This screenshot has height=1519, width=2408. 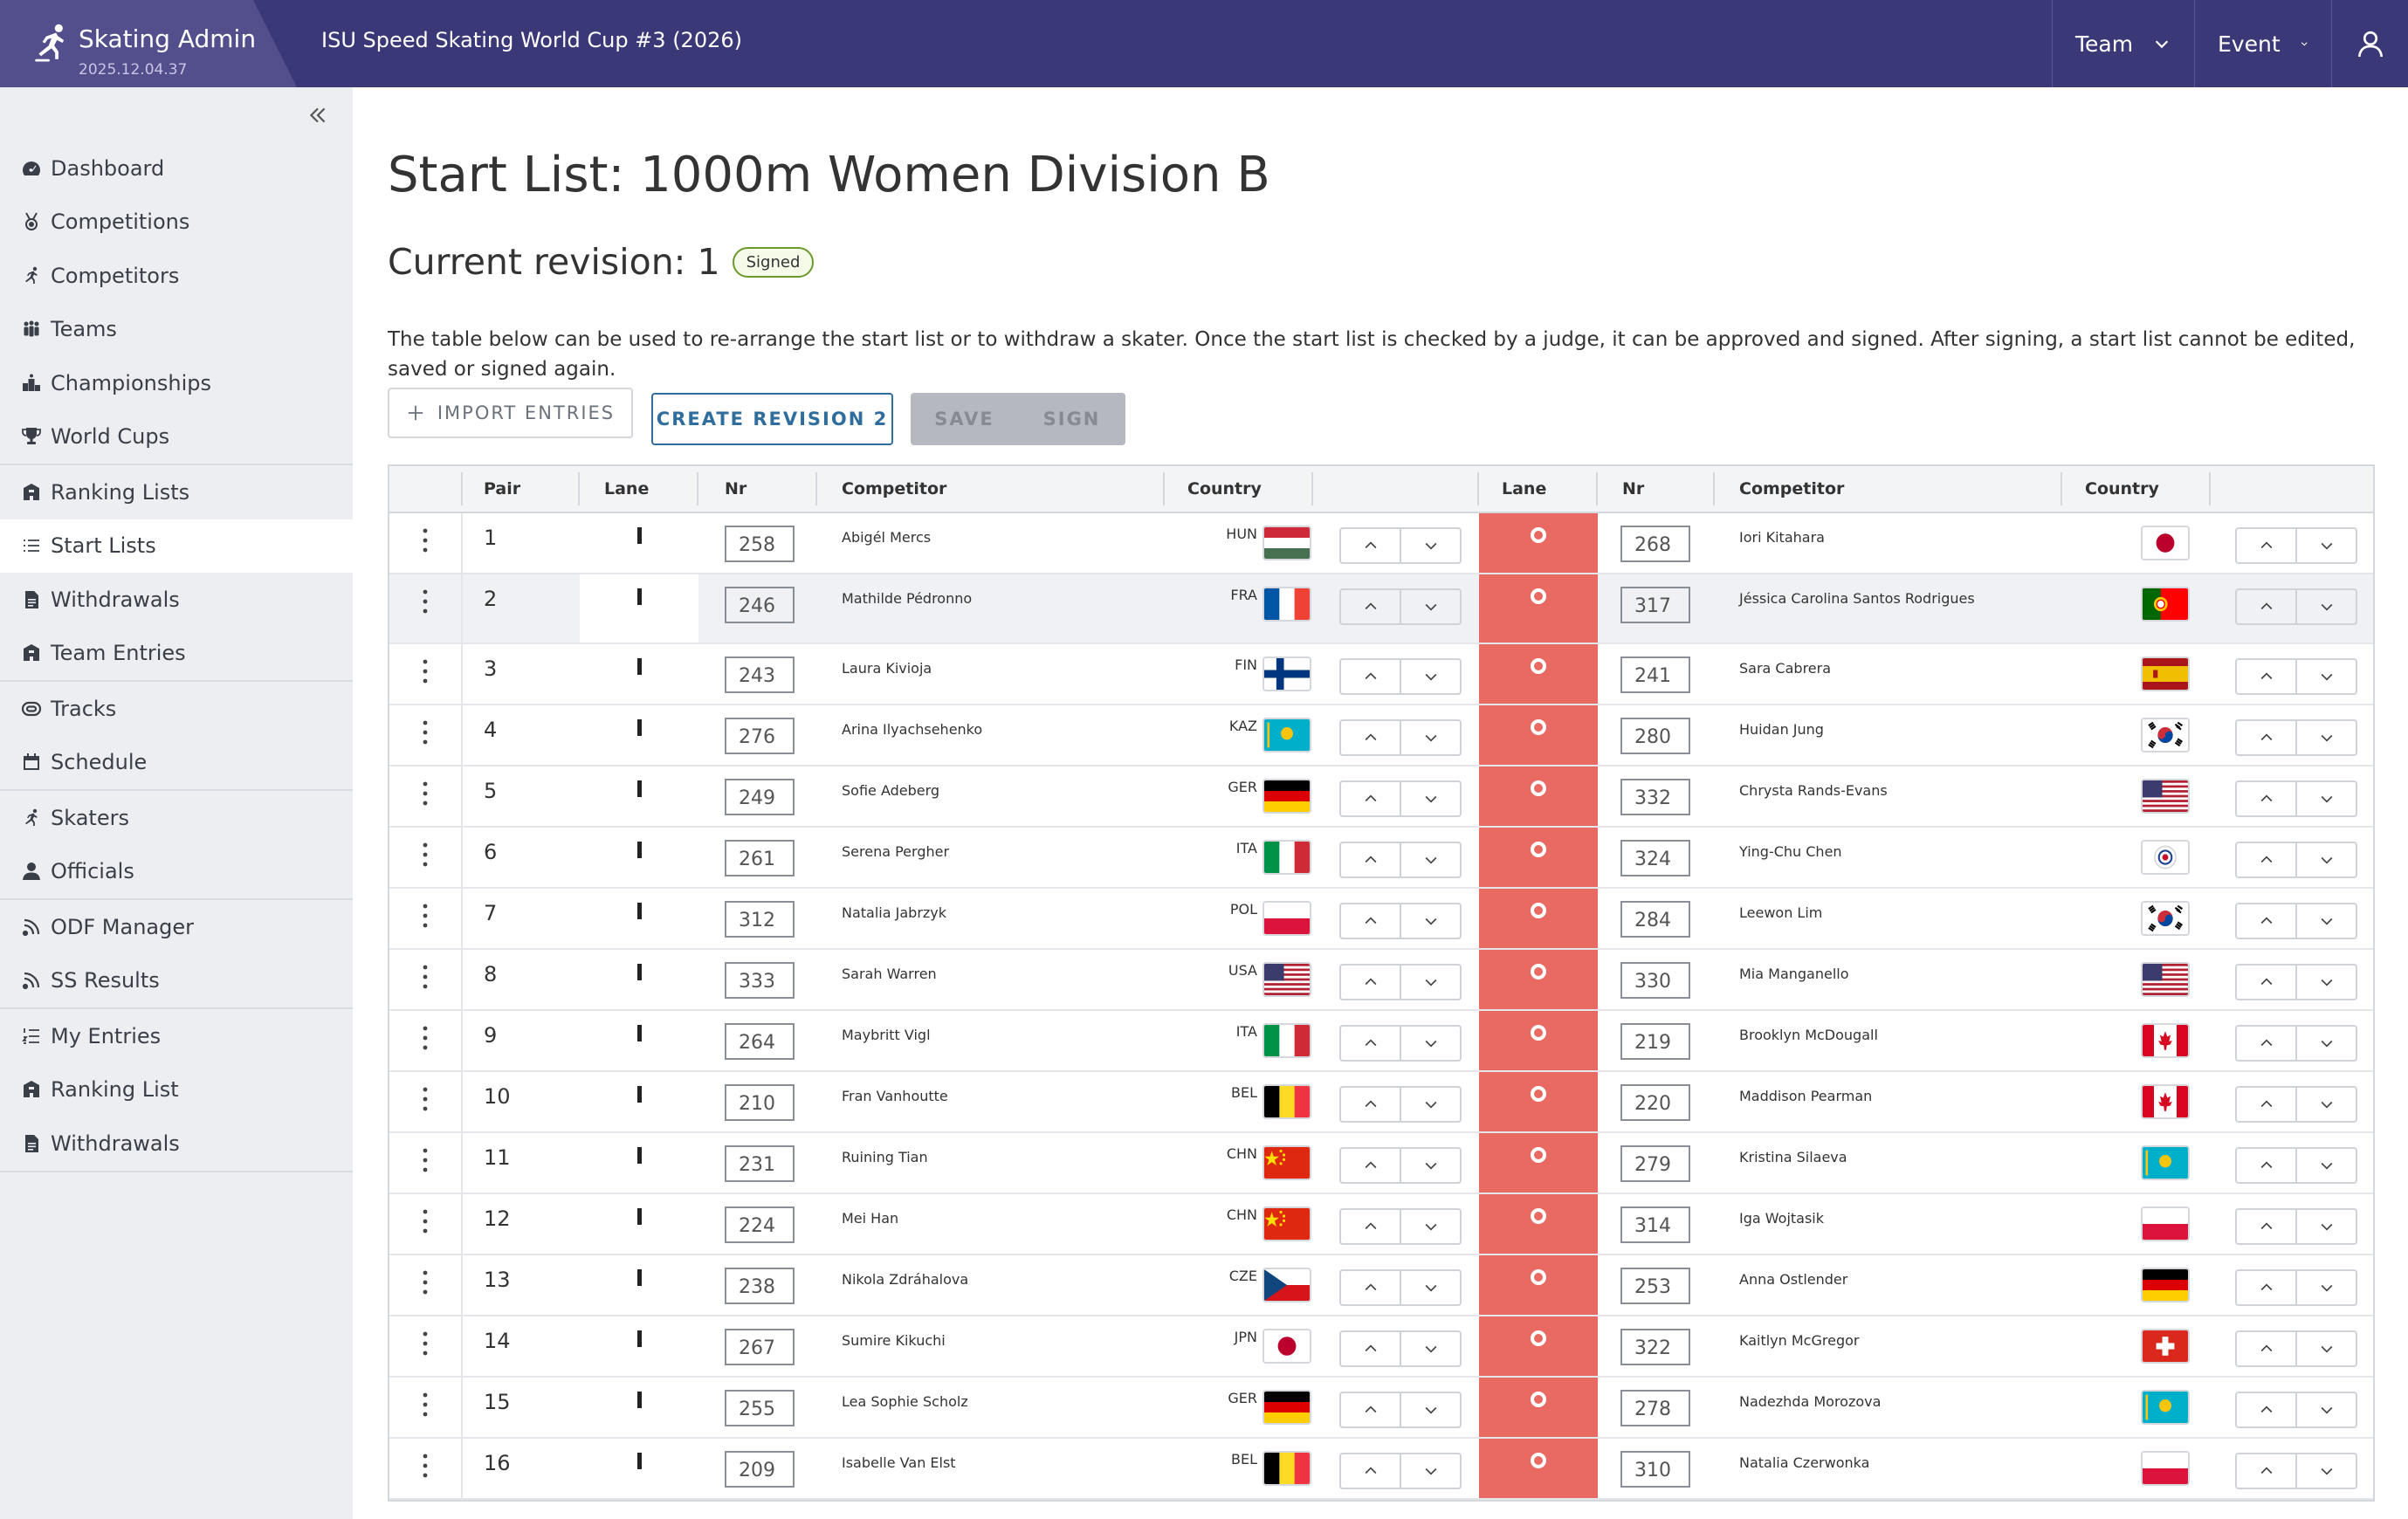 What do you see at coordinates (1655, 736) in the screenshot?
I see `competitor-number-input: 280` at bounding box center [1655, 736].